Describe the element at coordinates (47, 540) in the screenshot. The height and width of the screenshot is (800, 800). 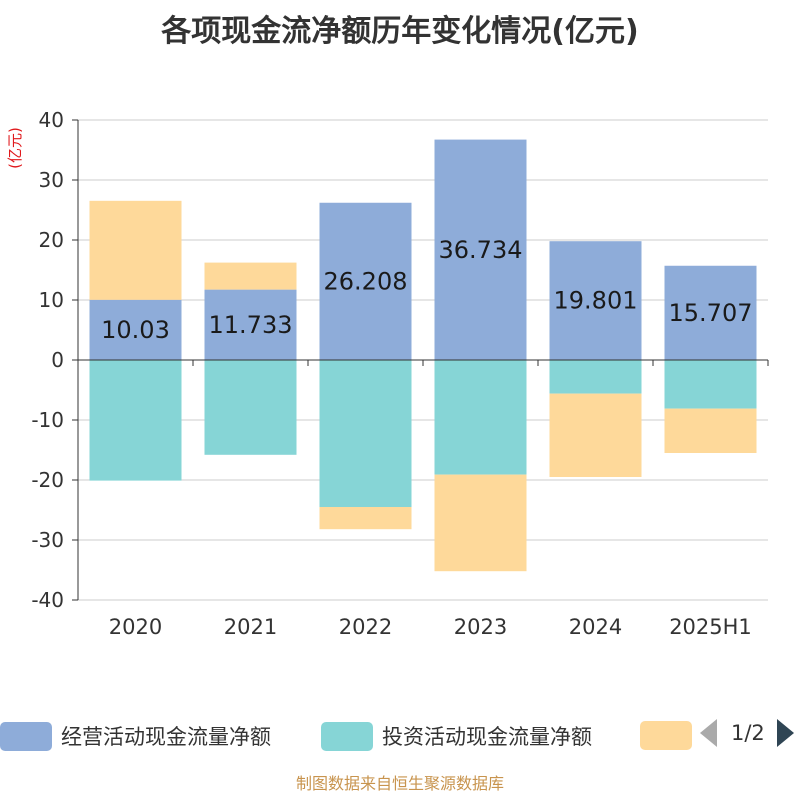
I see `y-tick-label: -30` at that location.